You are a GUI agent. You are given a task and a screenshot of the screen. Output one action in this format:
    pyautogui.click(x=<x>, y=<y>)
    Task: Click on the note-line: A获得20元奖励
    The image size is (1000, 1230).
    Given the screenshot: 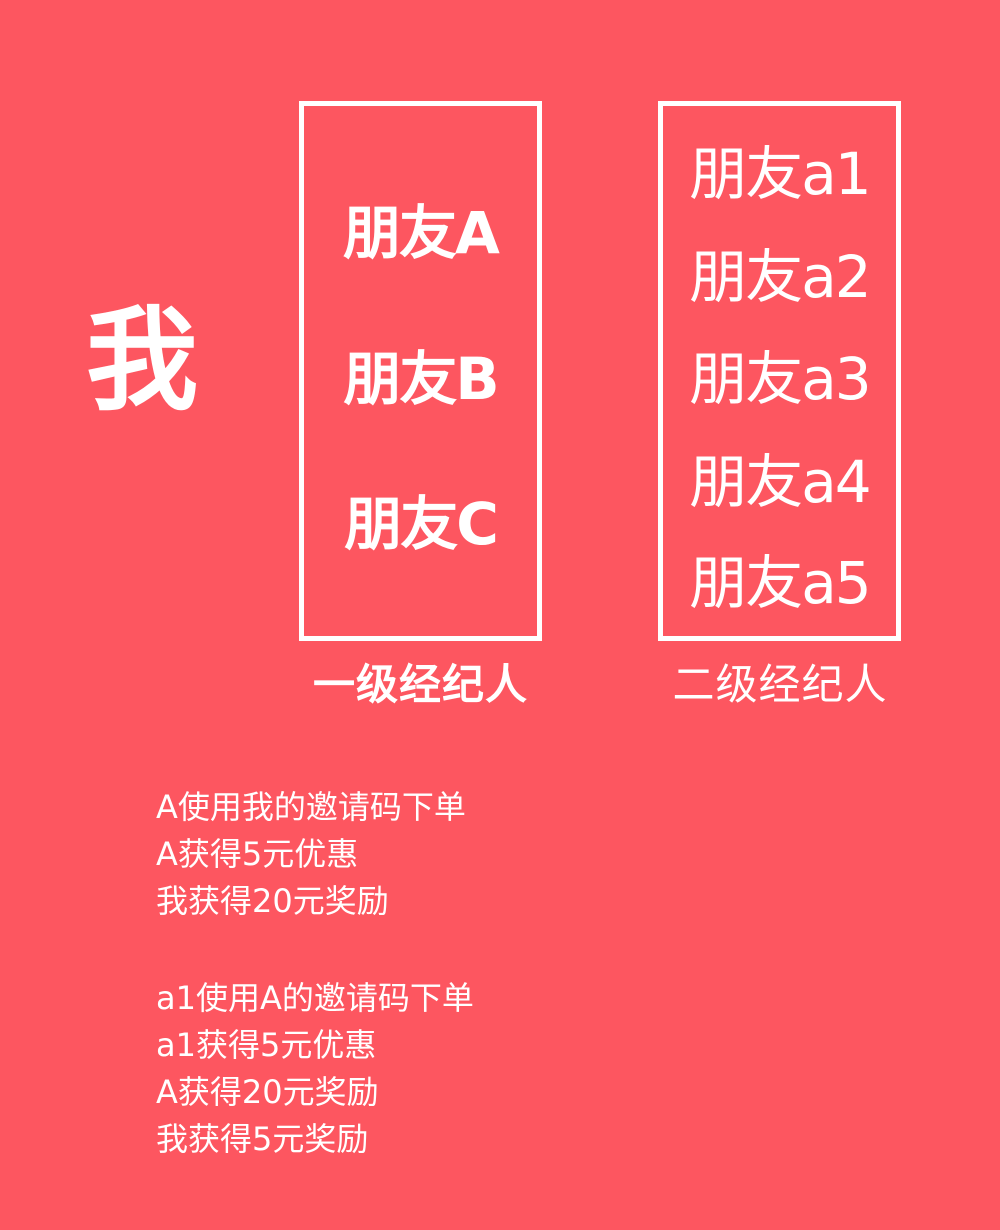 What is the action you would take?
    pyautogui.click(x=267, y=1092)
    